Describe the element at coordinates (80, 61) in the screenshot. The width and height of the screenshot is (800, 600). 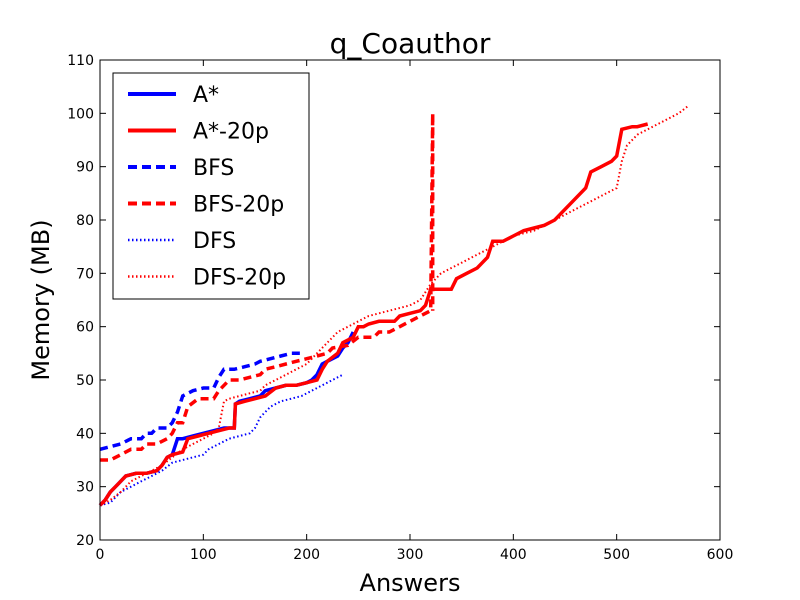
I see `y-tick-label: 110` at that location.